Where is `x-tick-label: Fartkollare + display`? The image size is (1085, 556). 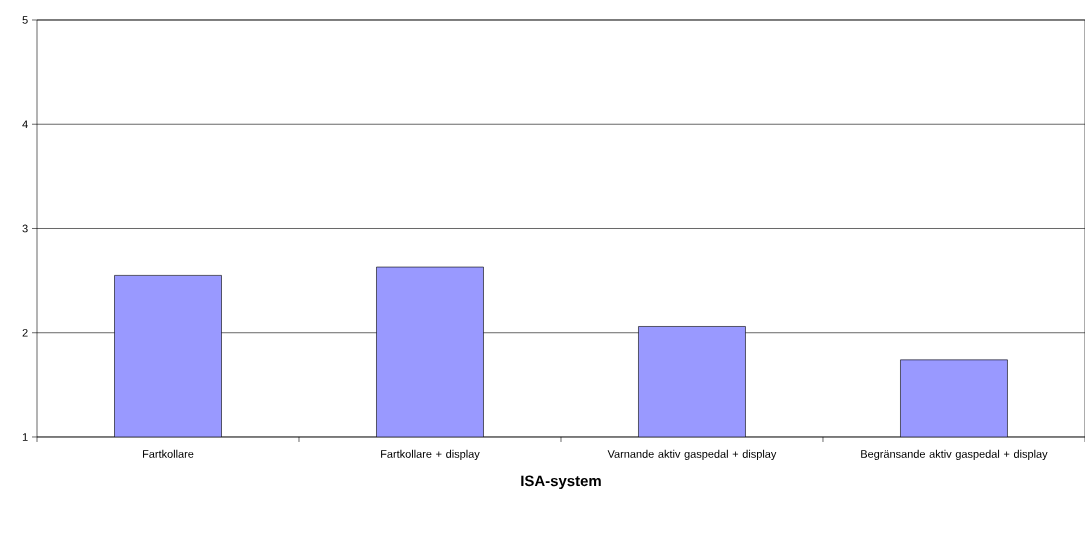 x-tick-label: Fartkollare + display is located at coordinates (430, 455).